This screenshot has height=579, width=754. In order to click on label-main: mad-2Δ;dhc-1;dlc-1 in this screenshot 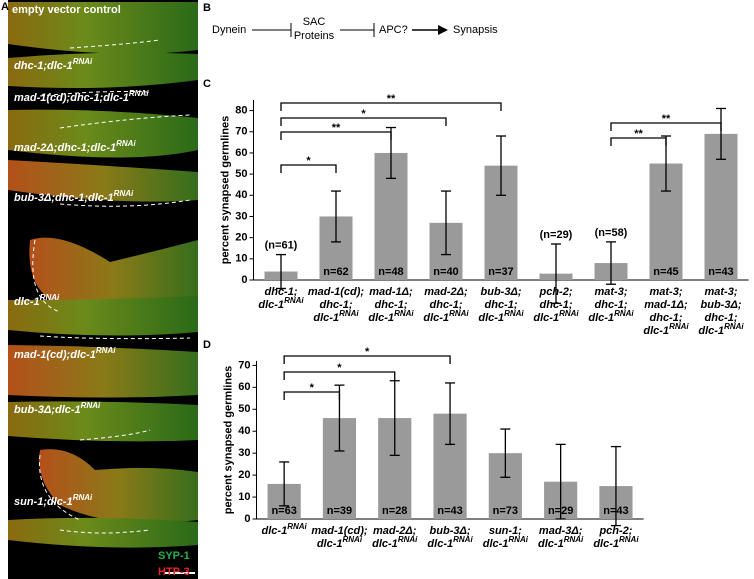, I will do `click(65, 148)`.